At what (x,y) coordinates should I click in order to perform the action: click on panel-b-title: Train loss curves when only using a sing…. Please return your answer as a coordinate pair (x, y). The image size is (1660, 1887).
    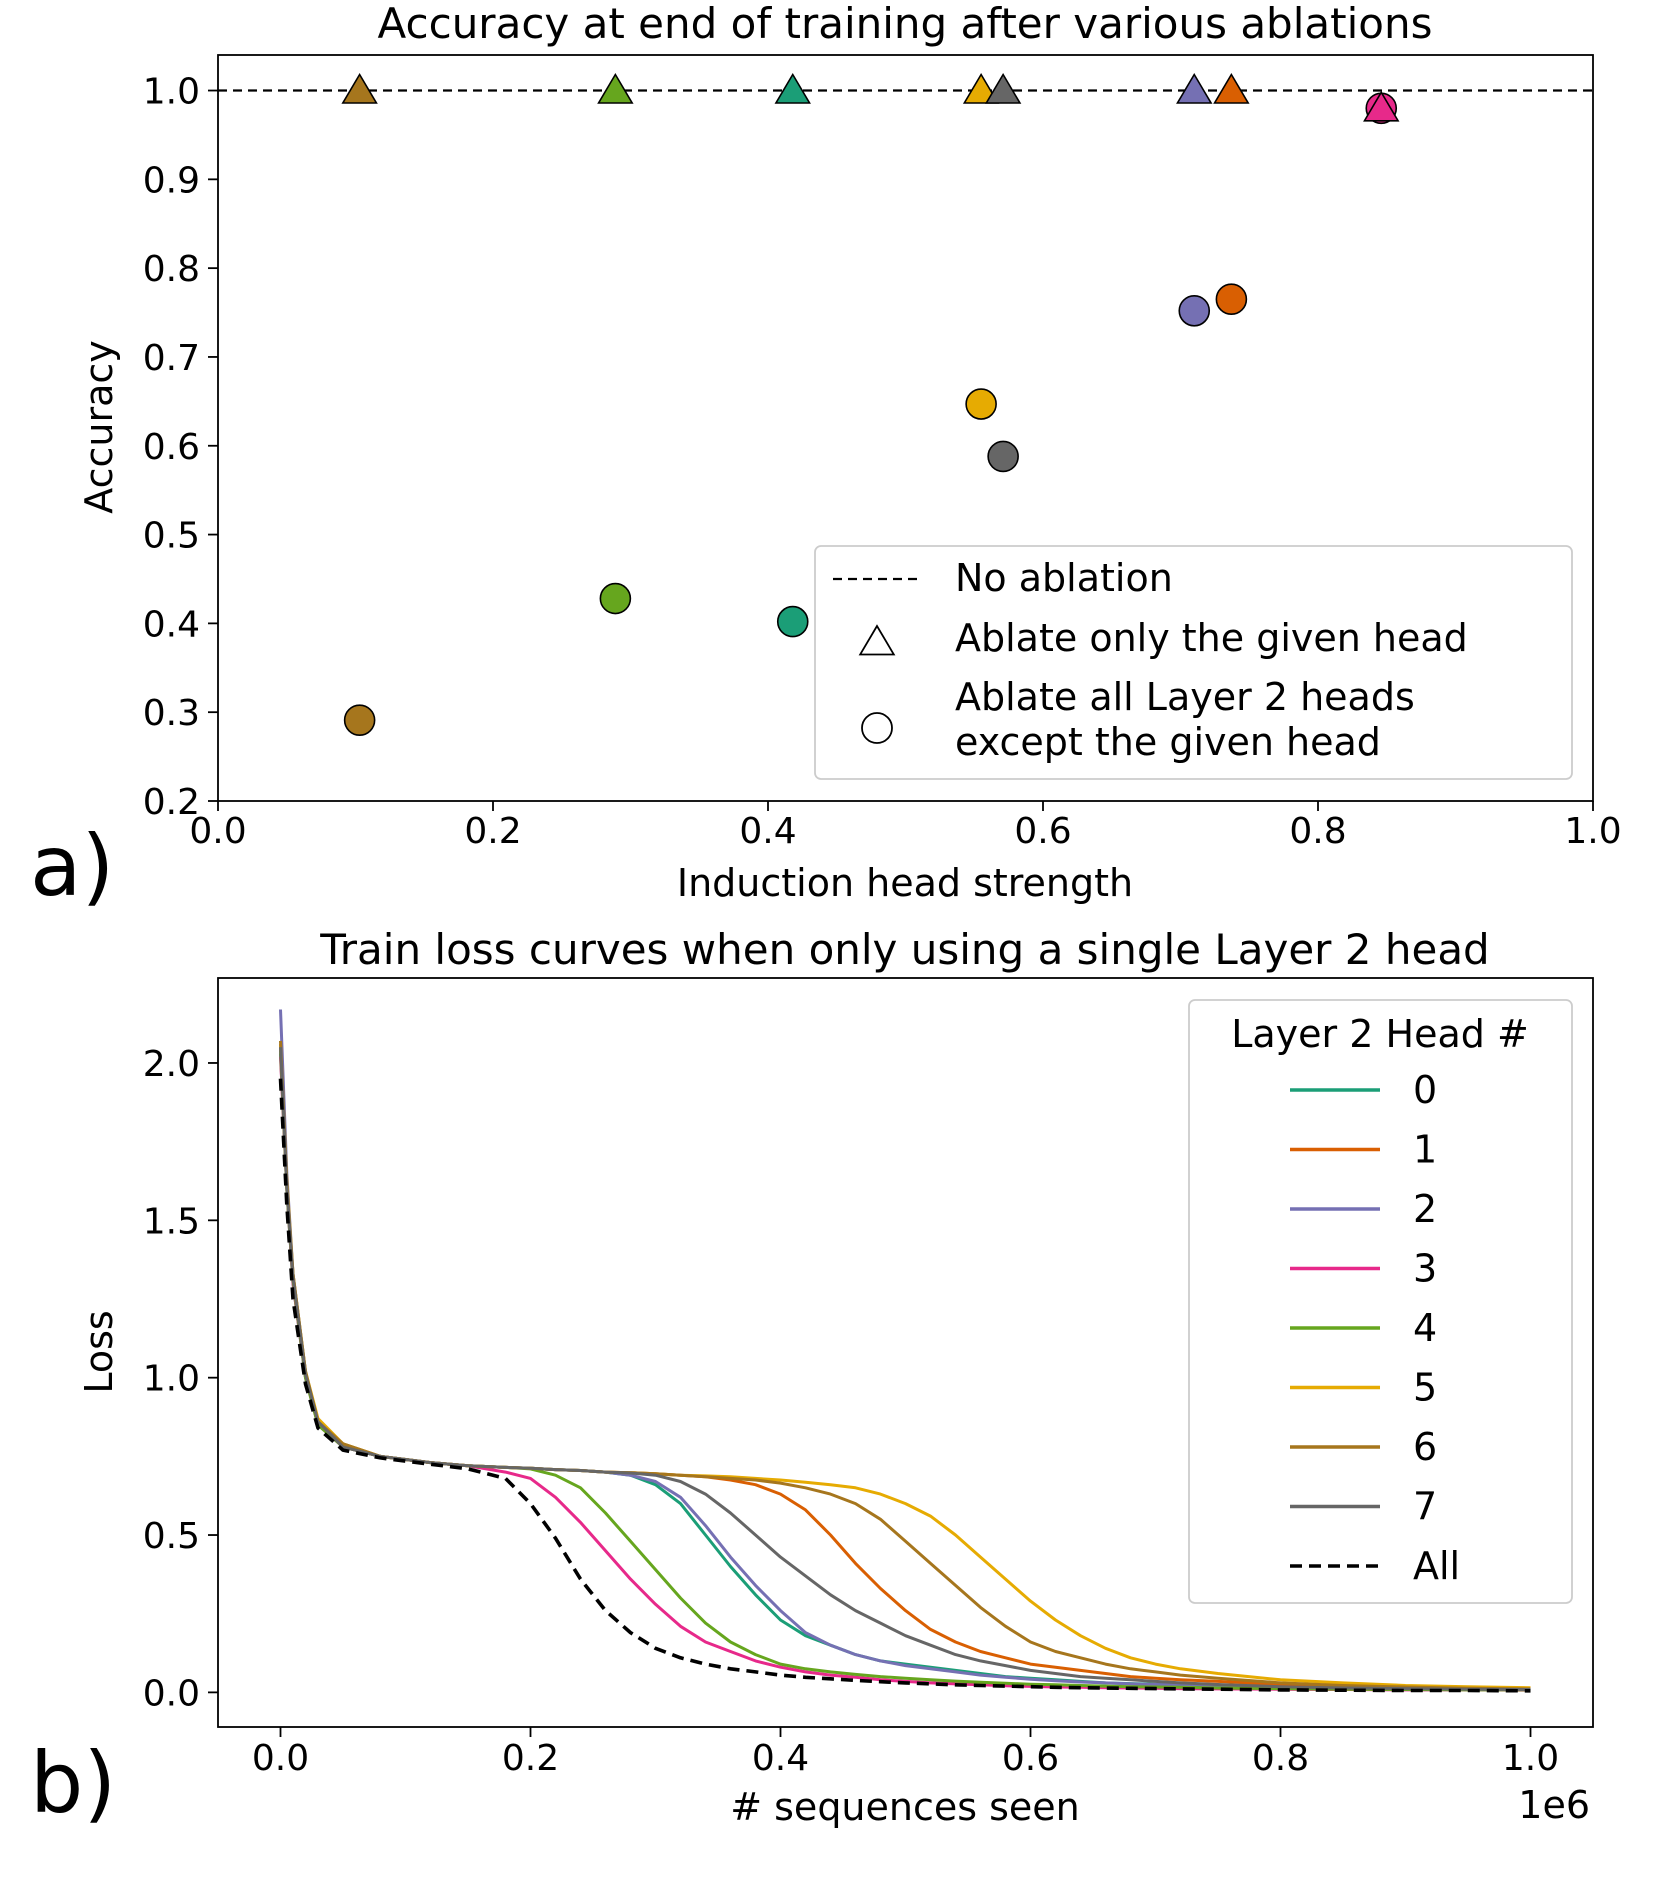
    Looking at the image, I should click on (904, 949).